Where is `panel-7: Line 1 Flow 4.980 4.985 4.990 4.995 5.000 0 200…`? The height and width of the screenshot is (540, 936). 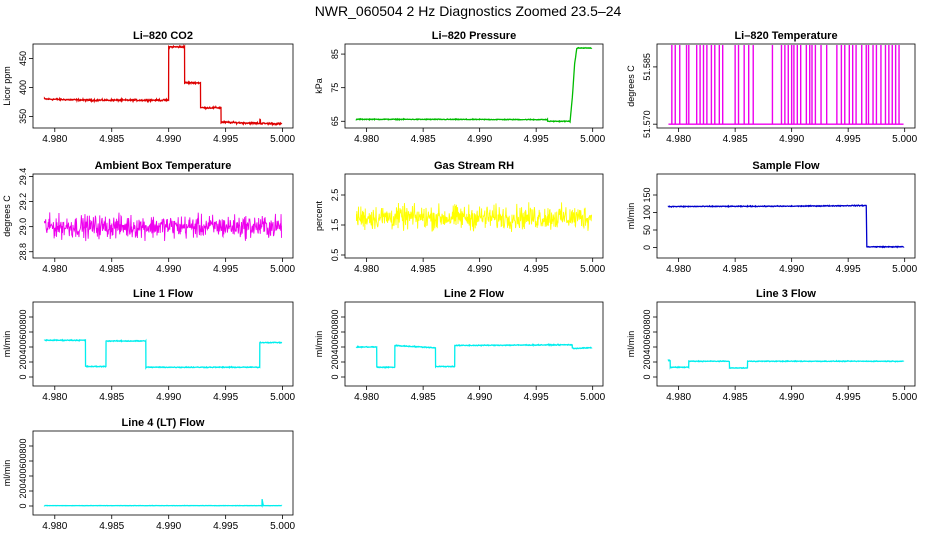
panel-7: Line 1 Flow 4.980 4.985 4.990 4.995 5.000 0 200… is located at coordinates (149, 345).